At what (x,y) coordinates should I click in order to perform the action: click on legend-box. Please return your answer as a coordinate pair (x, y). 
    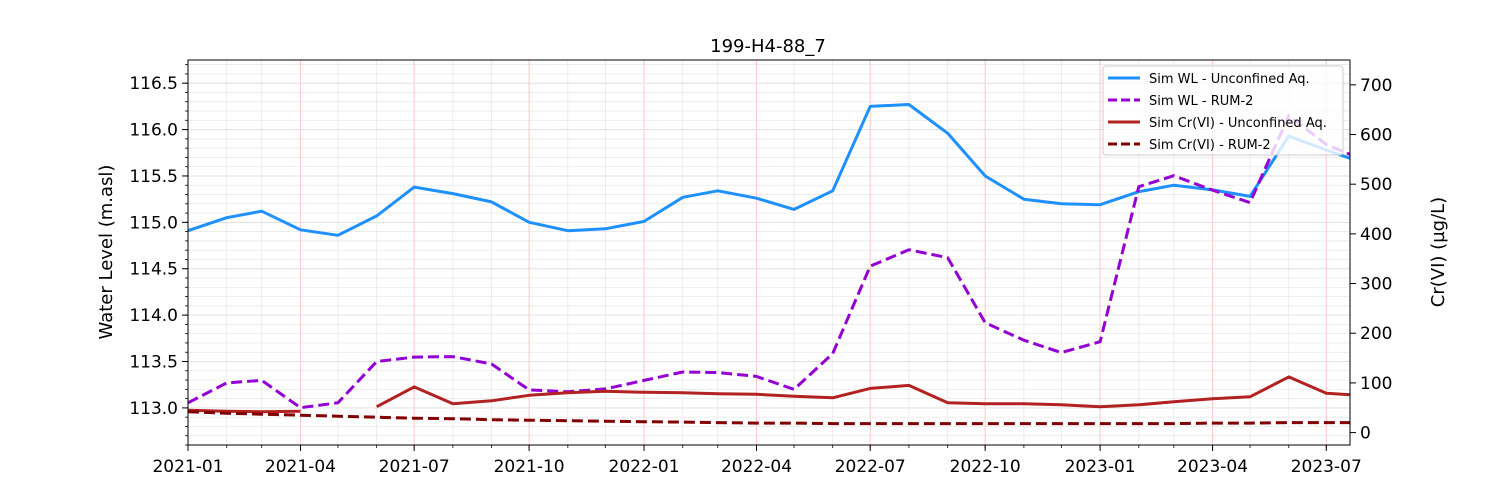
    Looking at the image, I should click on (1223, 110).